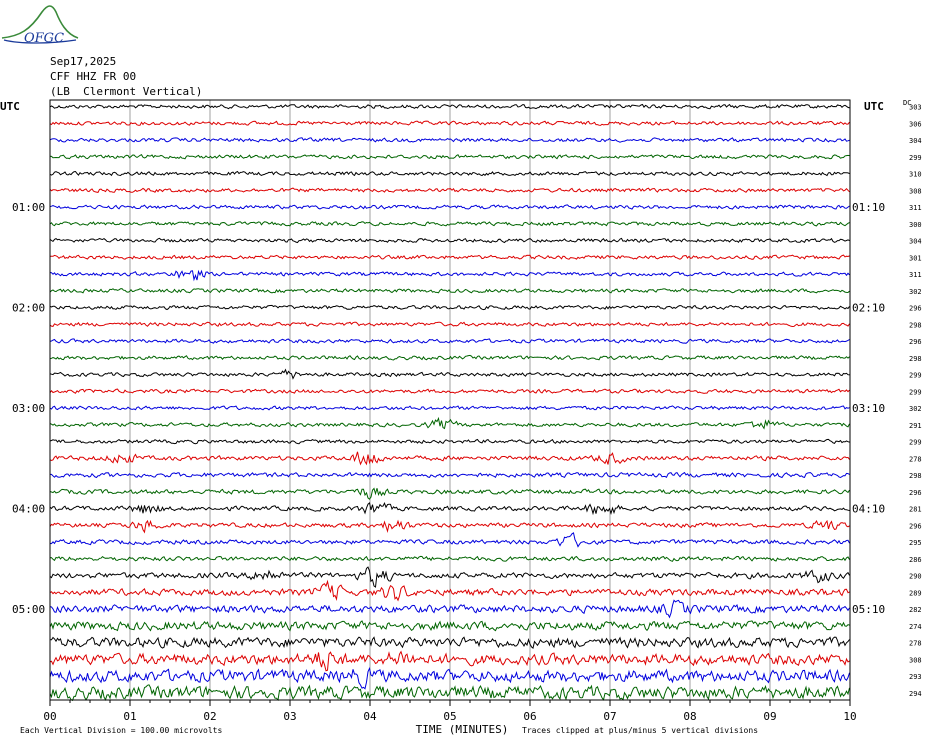 The image size is (930, 744). I want to click on left-hour-label: 01:00, so click(28, 207).